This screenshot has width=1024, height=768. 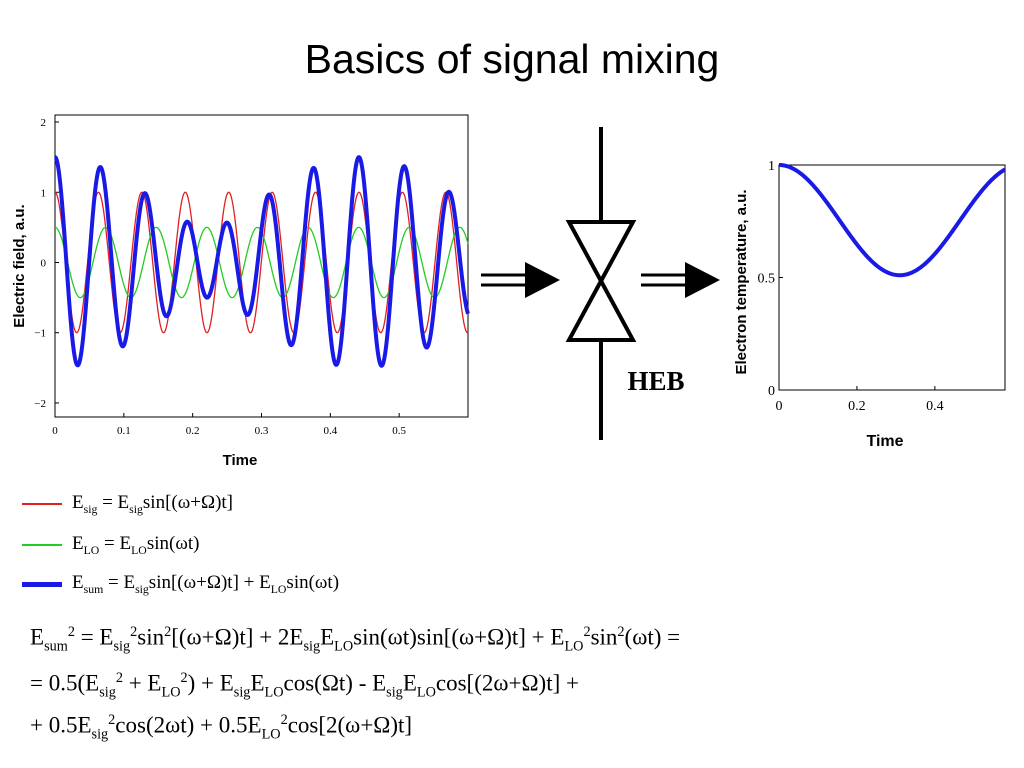 I want to click on legend-item-e-sig: Esig = Esigsin[(ω+Ω)t], so click(x=127, y=504).